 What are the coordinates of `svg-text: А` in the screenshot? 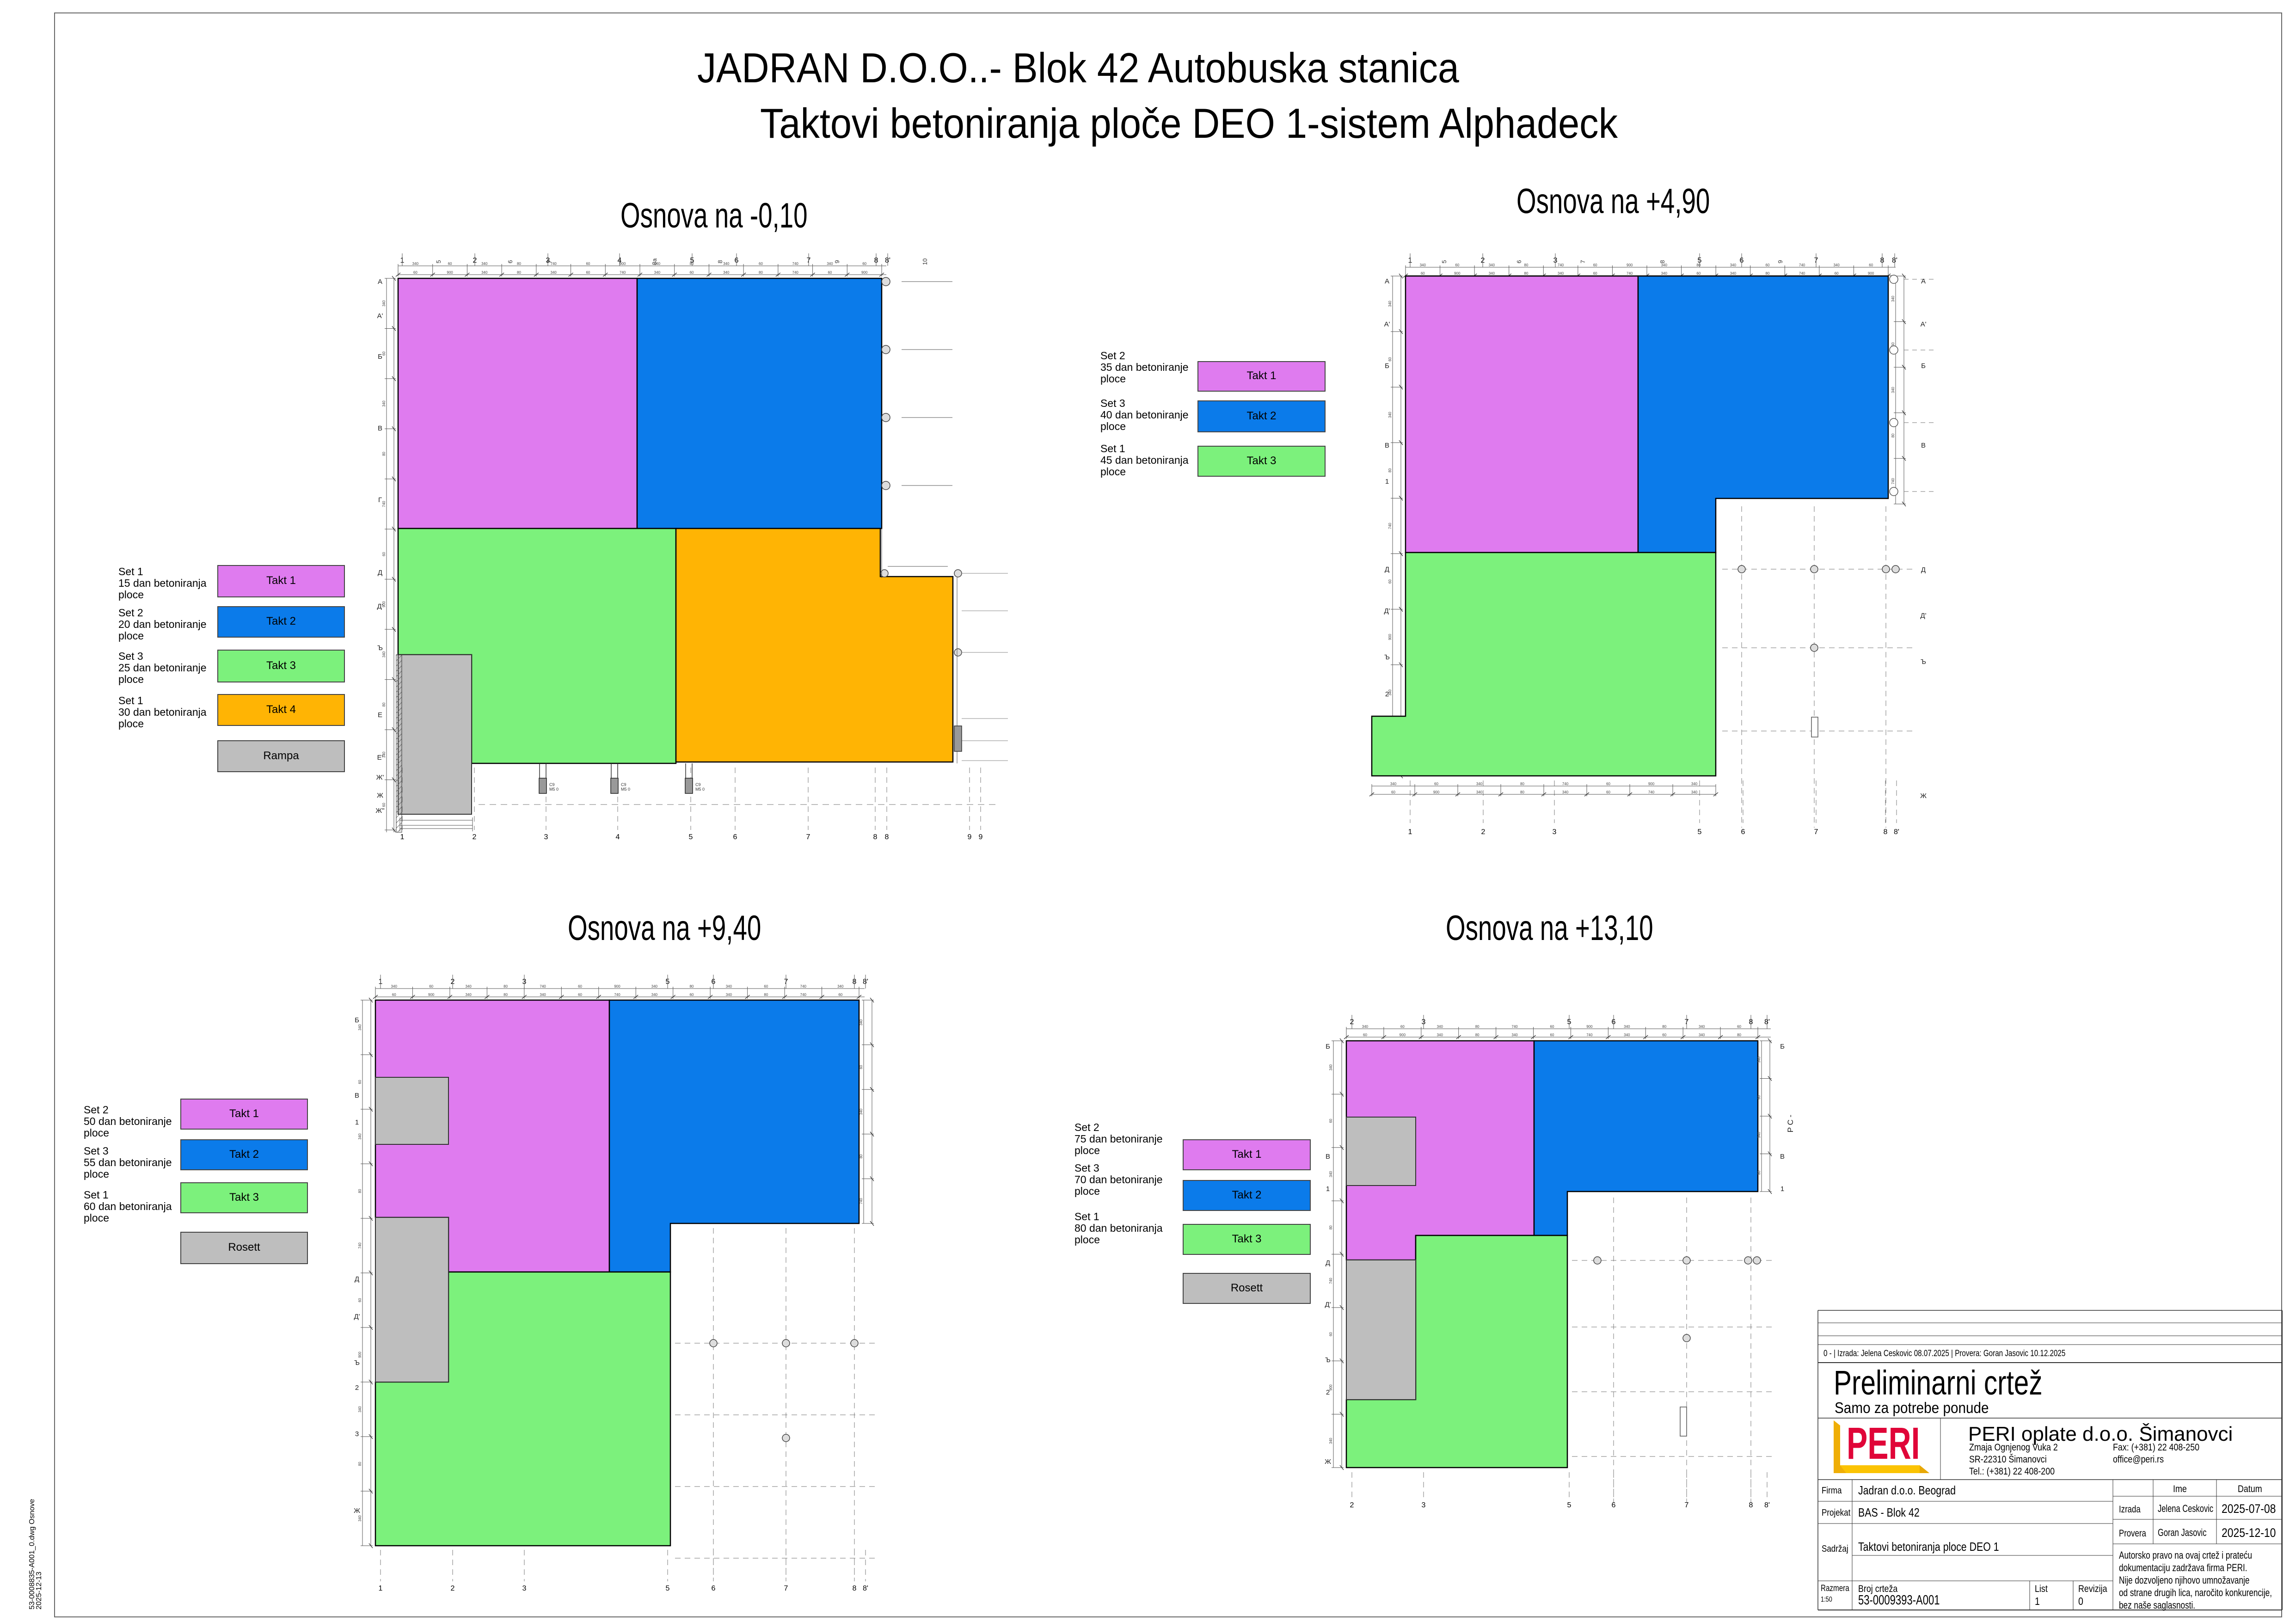 It's located at (1923, 281).